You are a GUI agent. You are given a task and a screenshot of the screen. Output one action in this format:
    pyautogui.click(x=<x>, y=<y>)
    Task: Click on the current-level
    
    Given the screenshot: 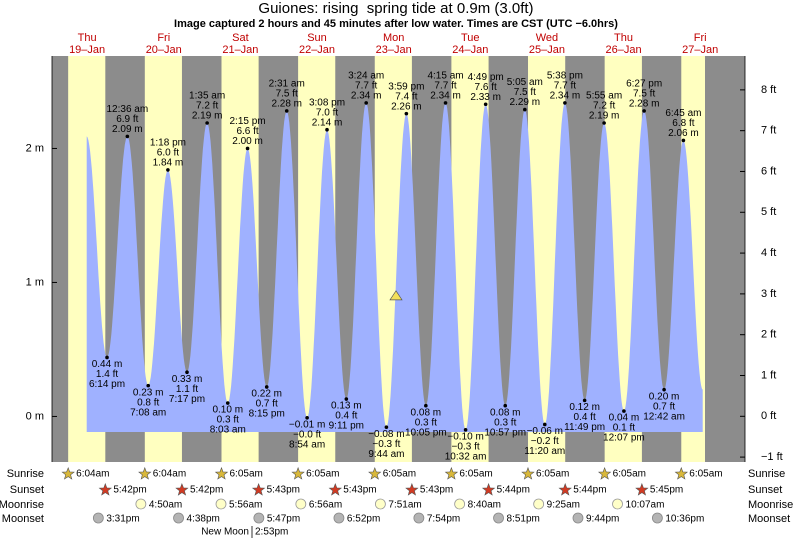 What is the action you would take?
    pyautogui.click(x=396, y=295)
    